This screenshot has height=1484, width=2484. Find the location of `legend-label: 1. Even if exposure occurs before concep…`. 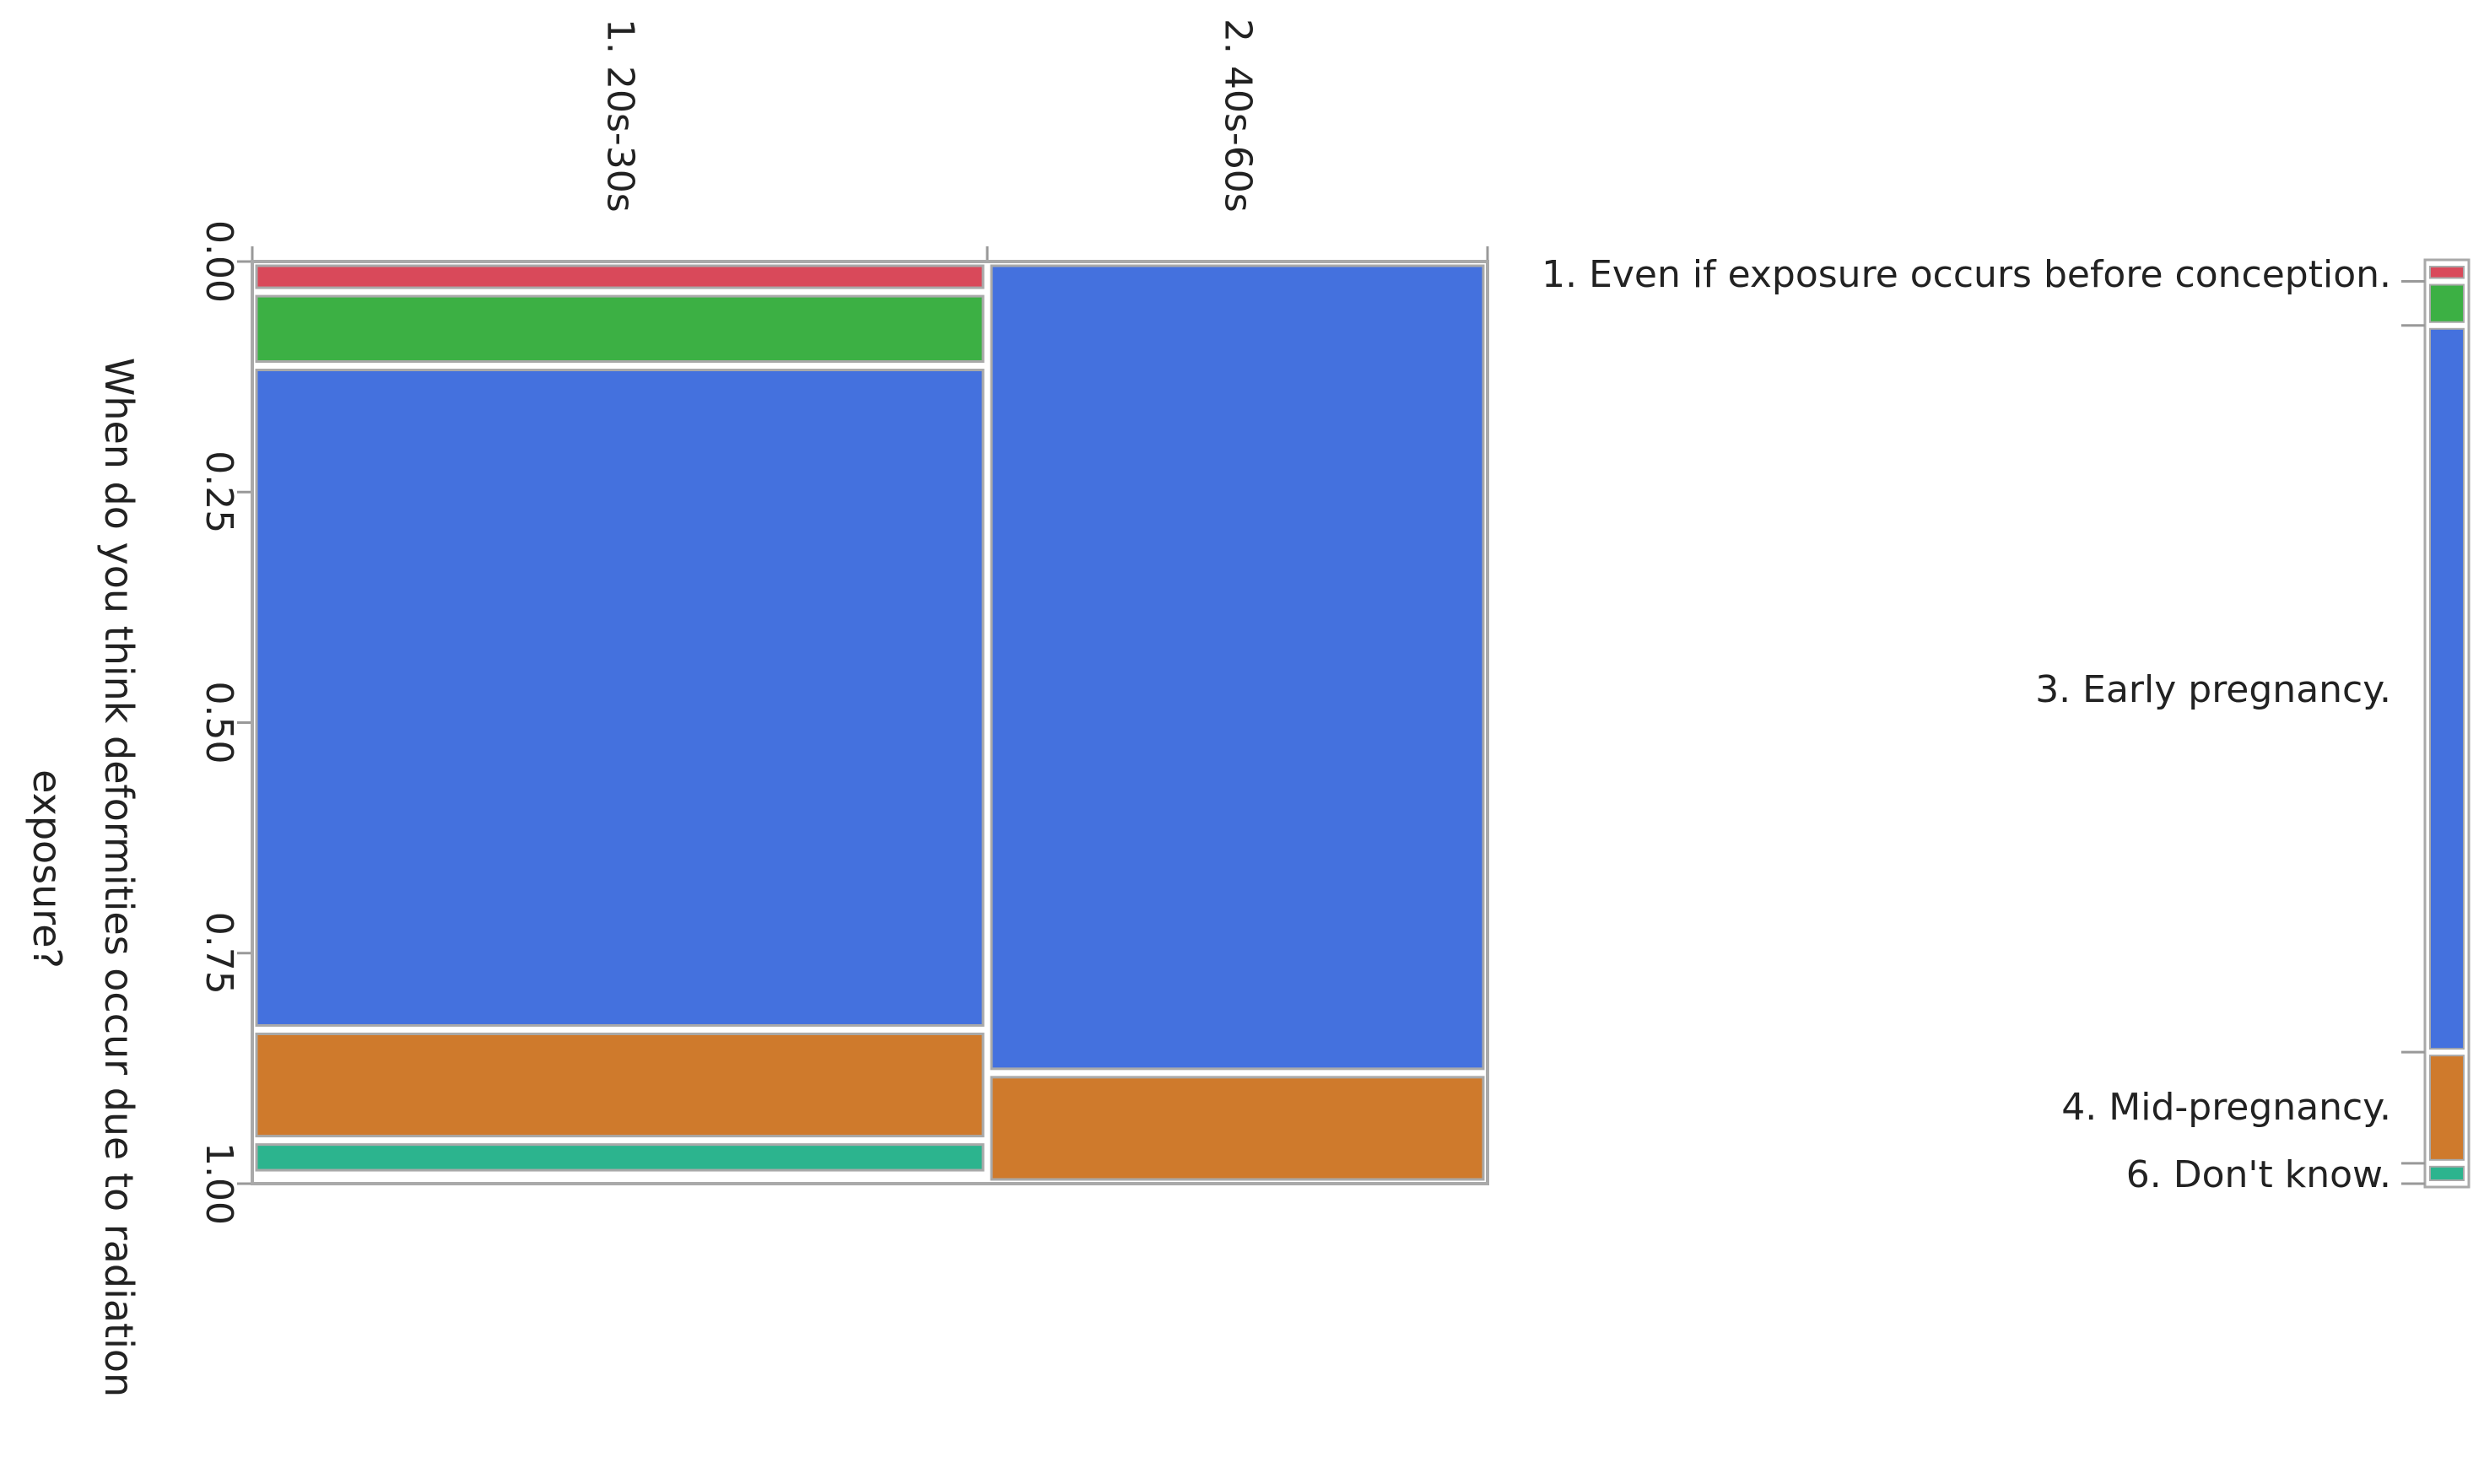

legend-label: 1. Even if exposure occurs before concep… is located at coordinates (1966, 274).